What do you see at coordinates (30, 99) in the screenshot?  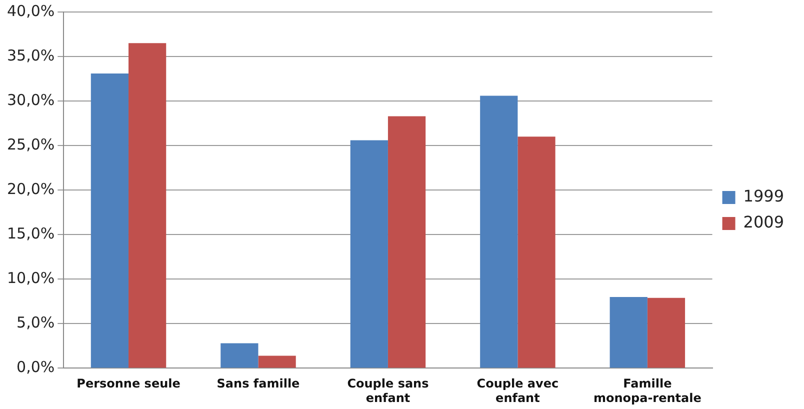 I see `y-tick-label: 30,0%` at bounding box center [30, 99].